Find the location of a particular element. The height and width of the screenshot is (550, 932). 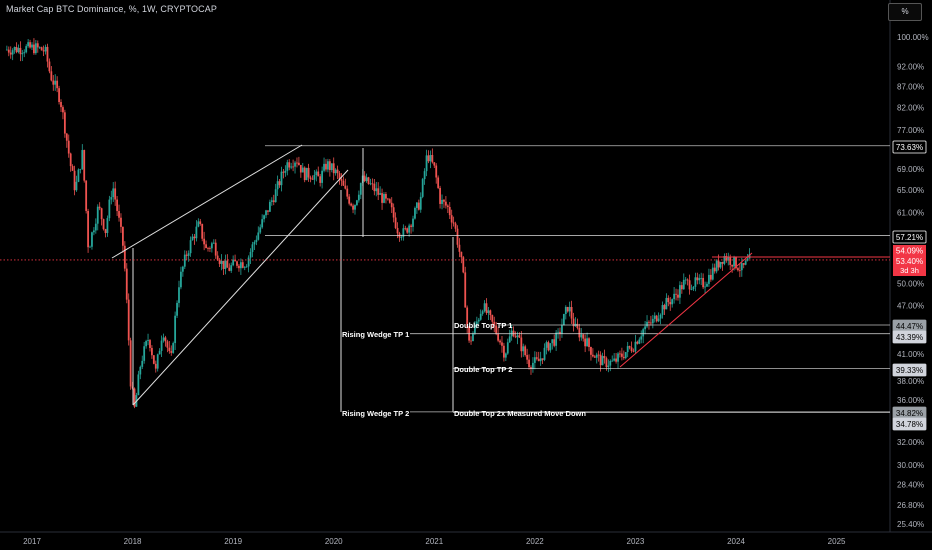

level-label: 44.47% is located at coordinates (909, 326).